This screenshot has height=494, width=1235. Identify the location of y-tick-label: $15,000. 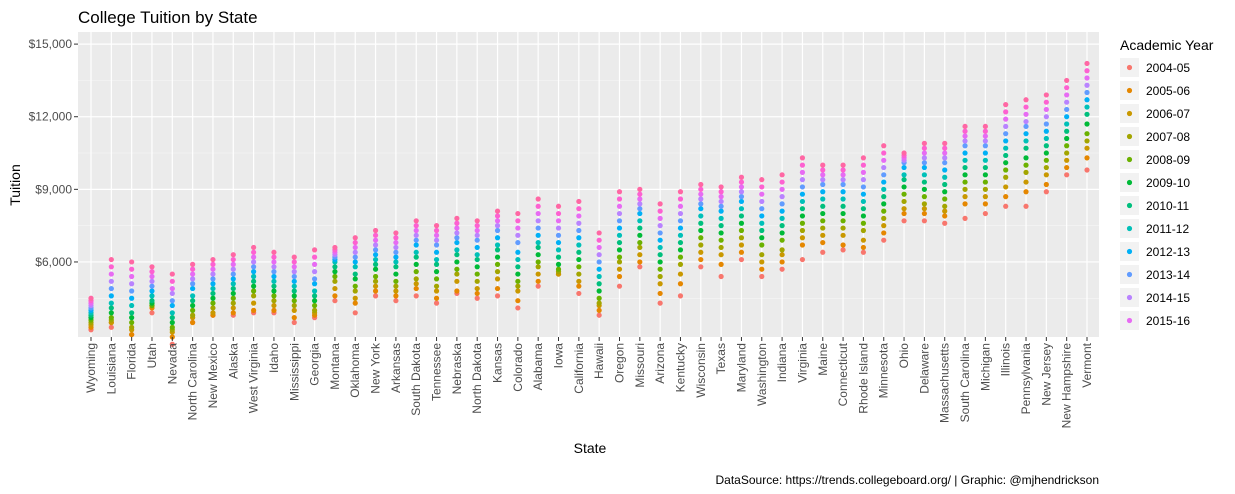
(51, 44).